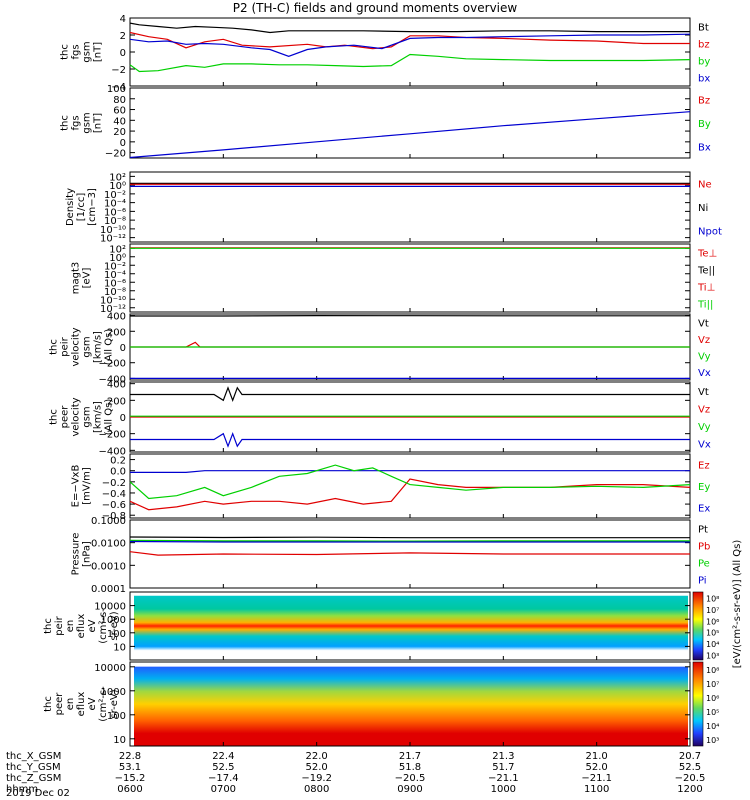 The width and height of the screenshot is (750, 800). I want to click on y-tick-label: 10000, so click(110, 607).